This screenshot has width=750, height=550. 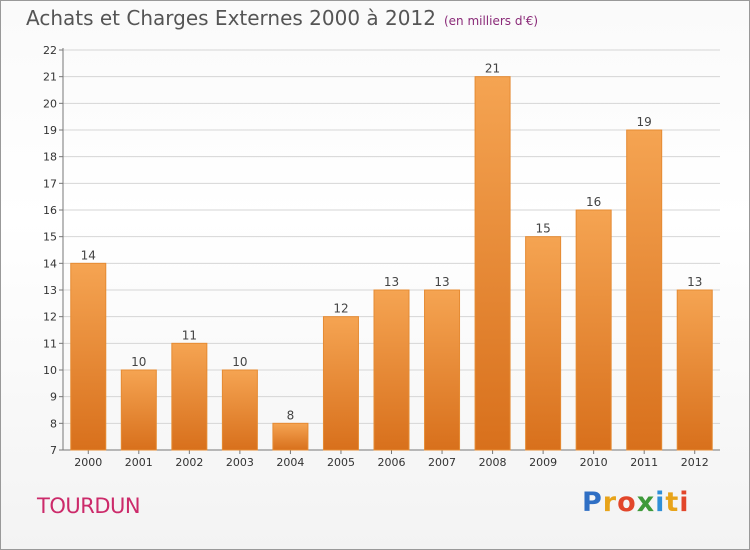 What do you see at coordinates (88, 255) in the screenshot?
I see `value-label-2000: 14` at bounding box center [88, 255].